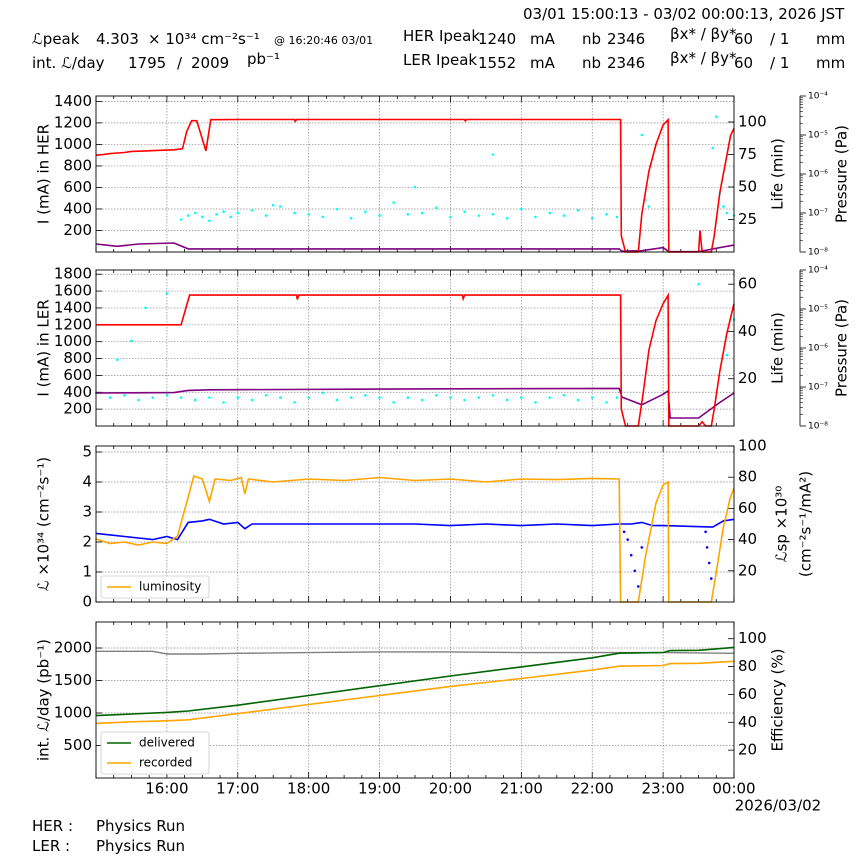 This screenshot has height=864, width=864. Describe the element at coordinates (542, 39) in the screenshot. I see `her-current-unit: mA` at that location.